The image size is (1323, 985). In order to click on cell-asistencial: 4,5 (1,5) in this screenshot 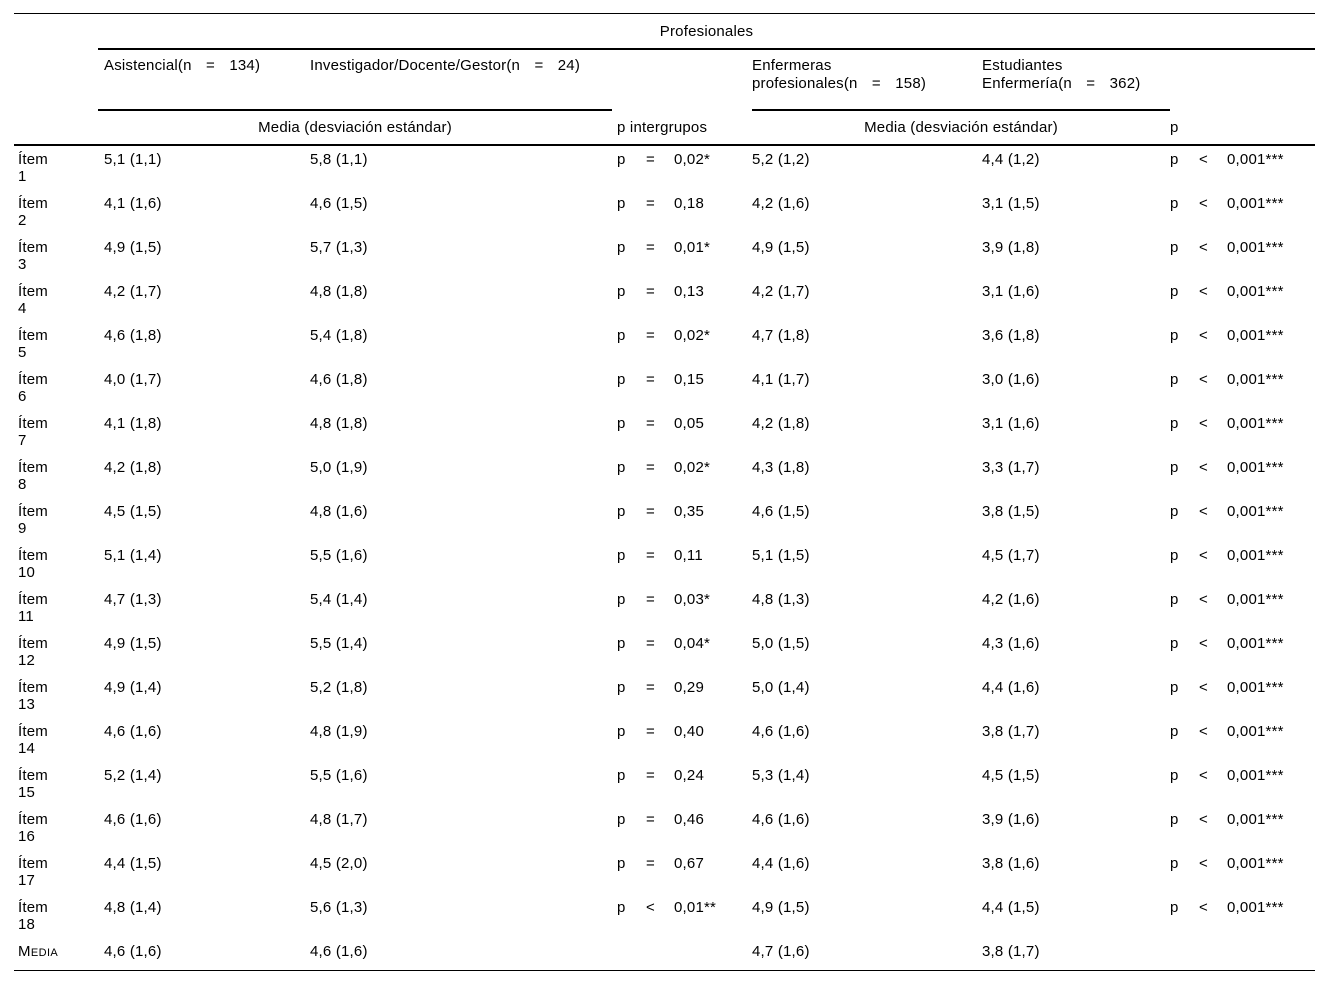, I will do `click(133, 511)`.